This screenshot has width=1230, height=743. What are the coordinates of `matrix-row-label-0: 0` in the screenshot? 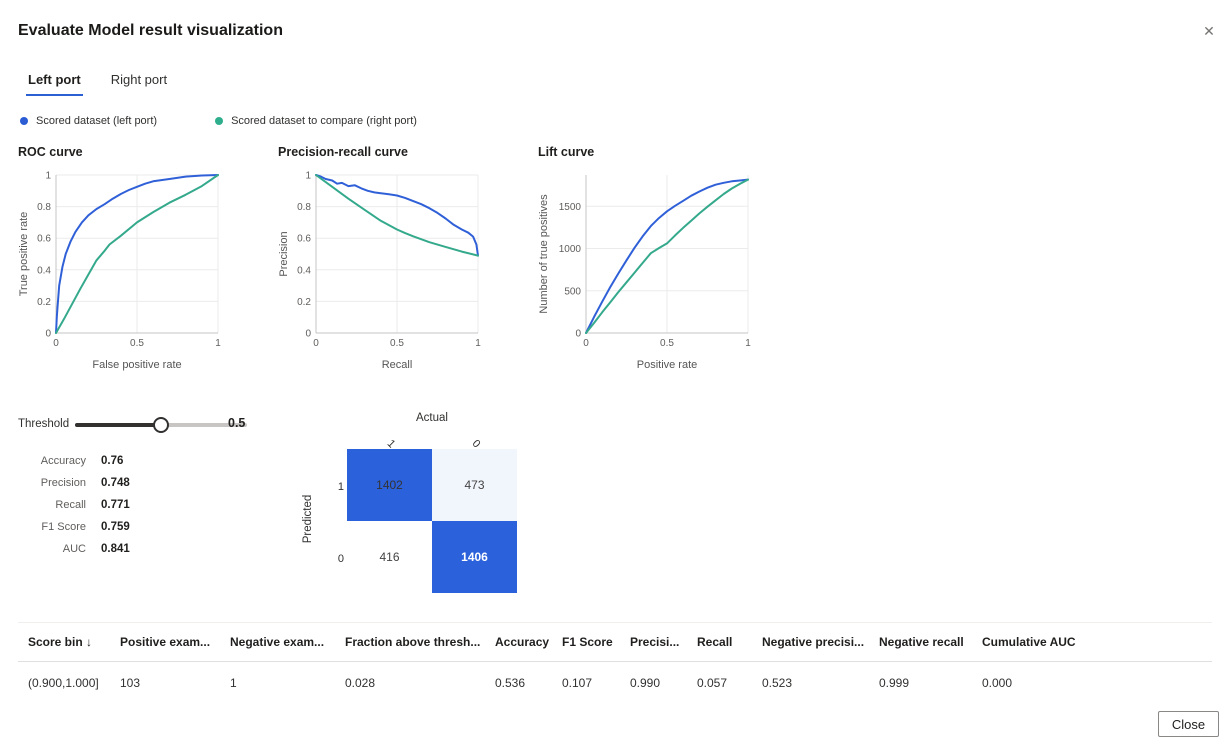 It's located at (340, 559).